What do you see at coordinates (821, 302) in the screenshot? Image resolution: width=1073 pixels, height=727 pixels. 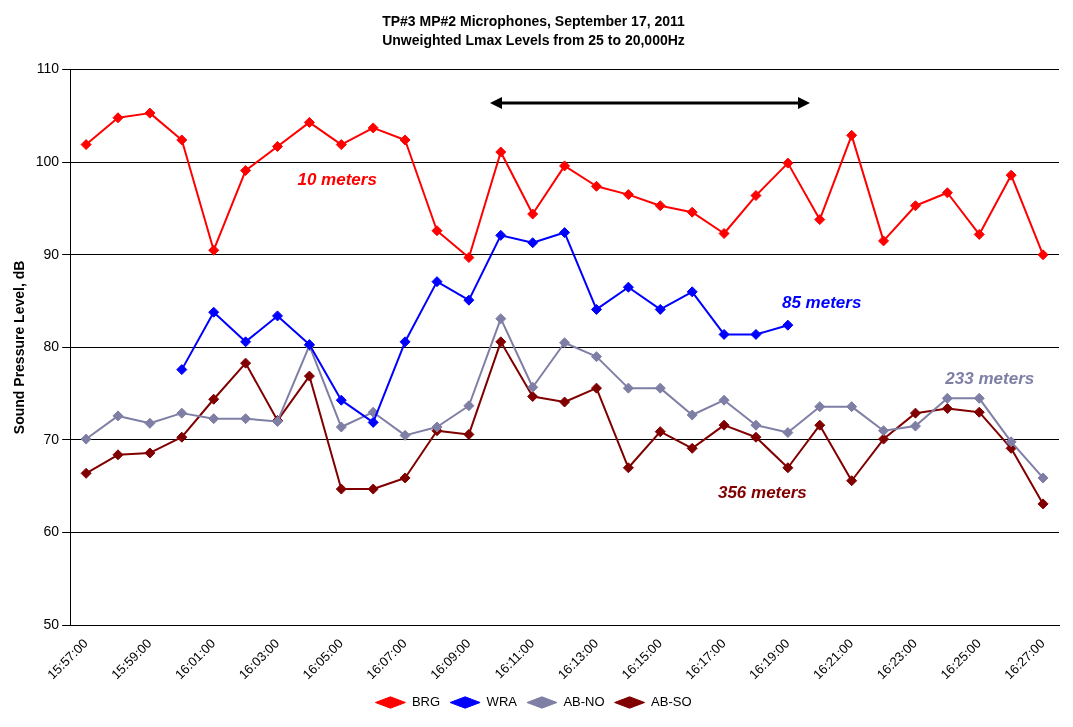 I see `annotation: 85 meters` at bounding box center [821, 302].